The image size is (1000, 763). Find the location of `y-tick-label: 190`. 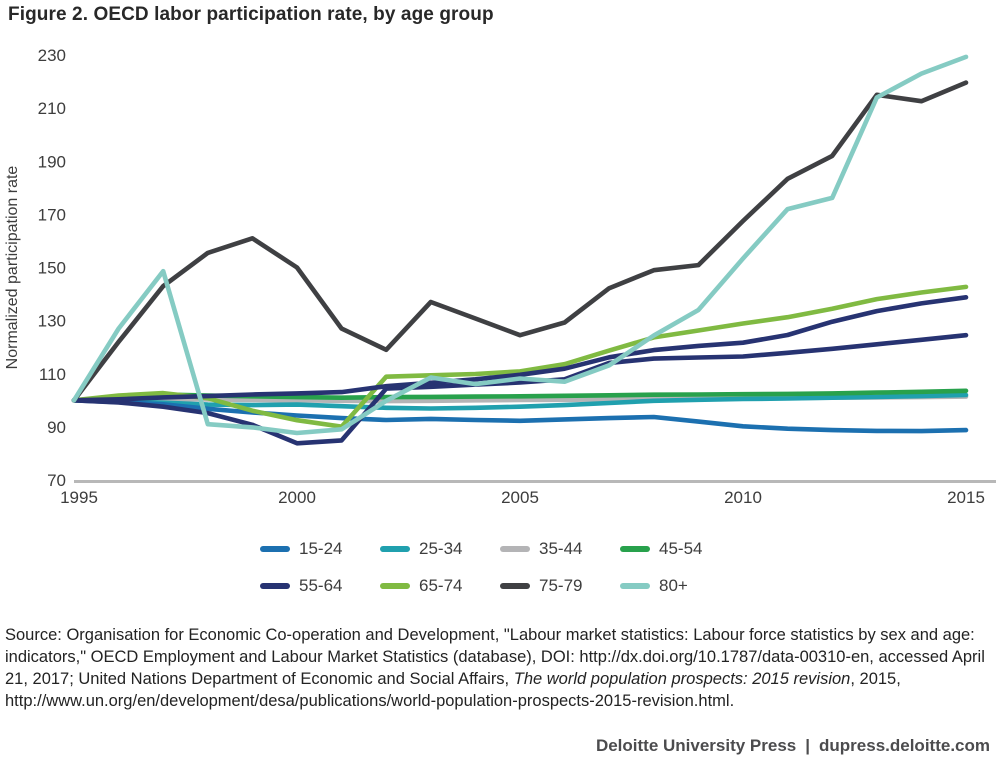

y-tick-label: 190 is located at coordinates (52, 161).